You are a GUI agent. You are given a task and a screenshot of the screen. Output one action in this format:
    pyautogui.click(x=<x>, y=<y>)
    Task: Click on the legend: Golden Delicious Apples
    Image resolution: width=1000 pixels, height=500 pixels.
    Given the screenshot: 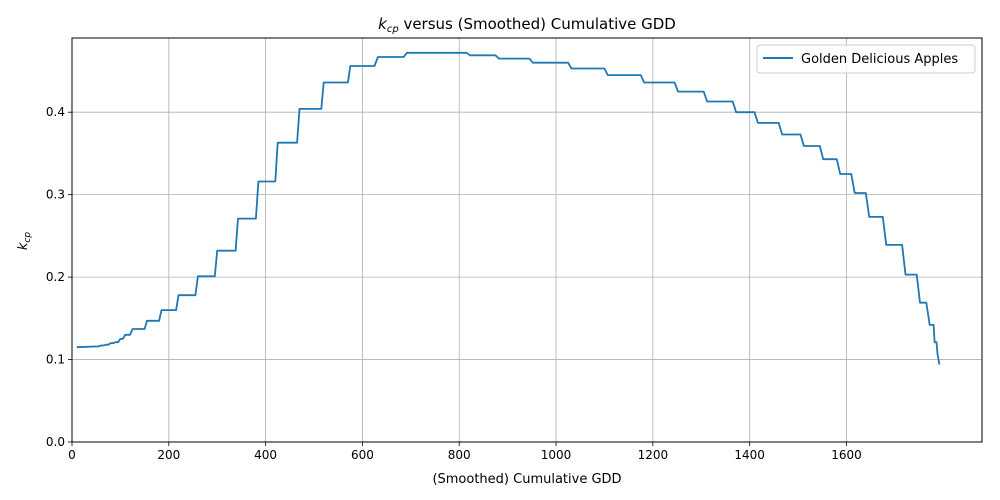 What is the action you would take?
    pyautogui.click(x=866, y=59)
    